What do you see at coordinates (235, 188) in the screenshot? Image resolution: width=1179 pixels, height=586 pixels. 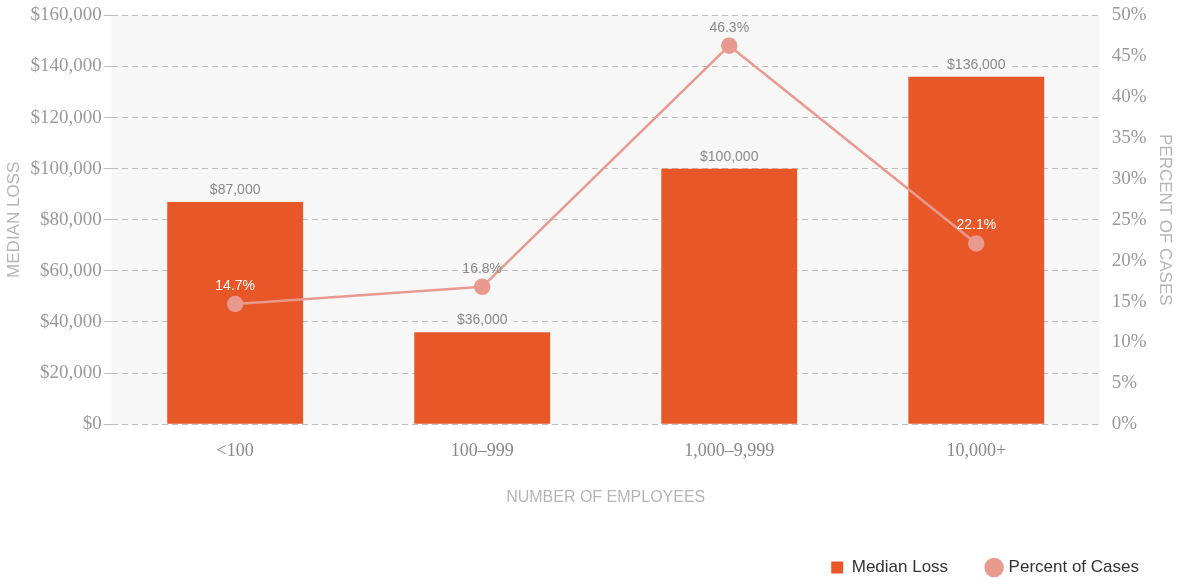 I see `data-label: $87,000` at bounding box center [235, 188].